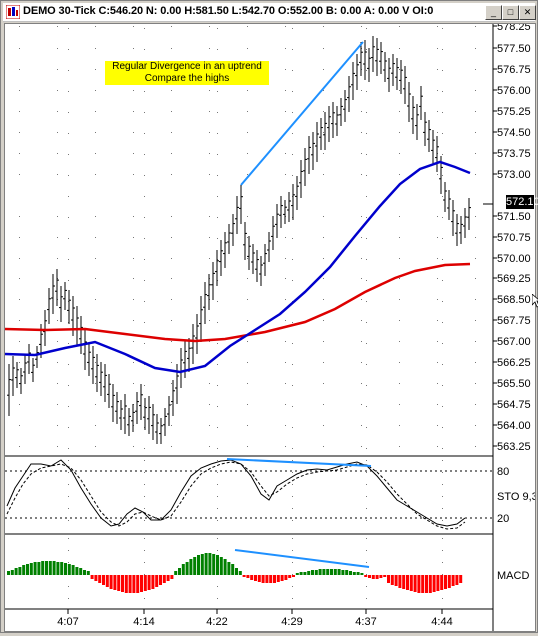  I want to click on slow-moving-average, so click(237, 302).